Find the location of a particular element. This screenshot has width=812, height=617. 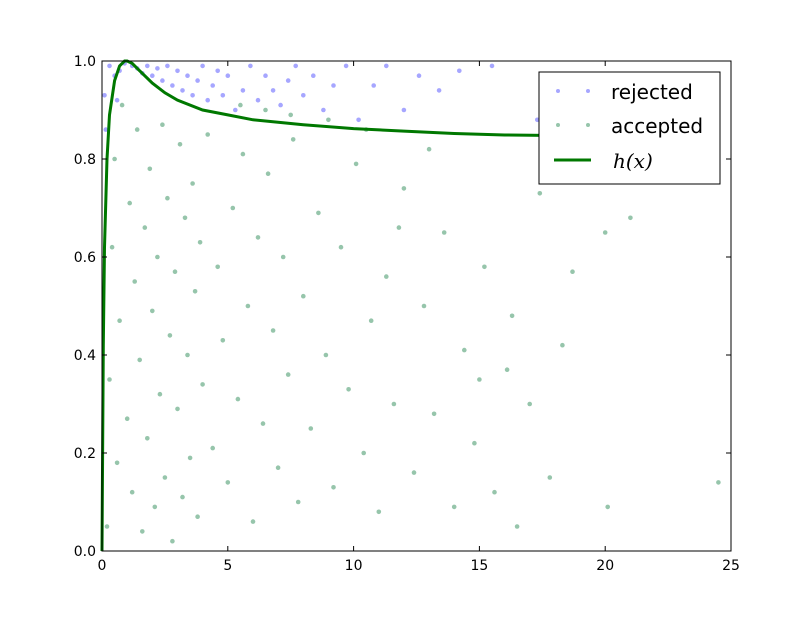

legend-box is located at coordinates (629, 128).